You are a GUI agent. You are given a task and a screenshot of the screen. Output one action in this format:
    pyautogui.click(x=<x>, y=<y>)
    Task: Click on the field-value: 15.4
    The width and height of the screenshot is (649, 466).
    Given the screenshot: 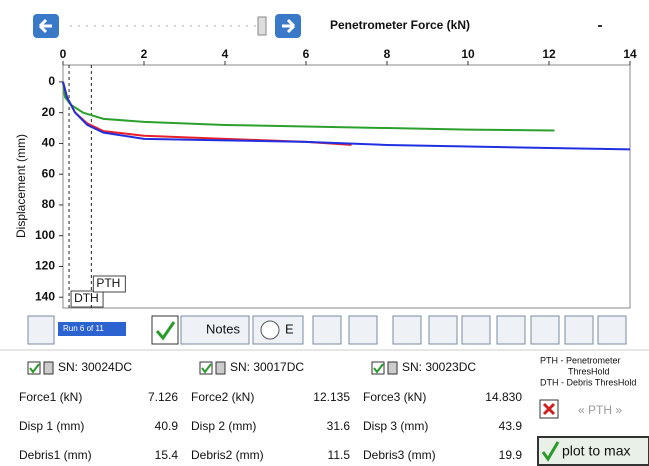 What is the action you would take?
    pyautogui.click(x=167, y=455)
    